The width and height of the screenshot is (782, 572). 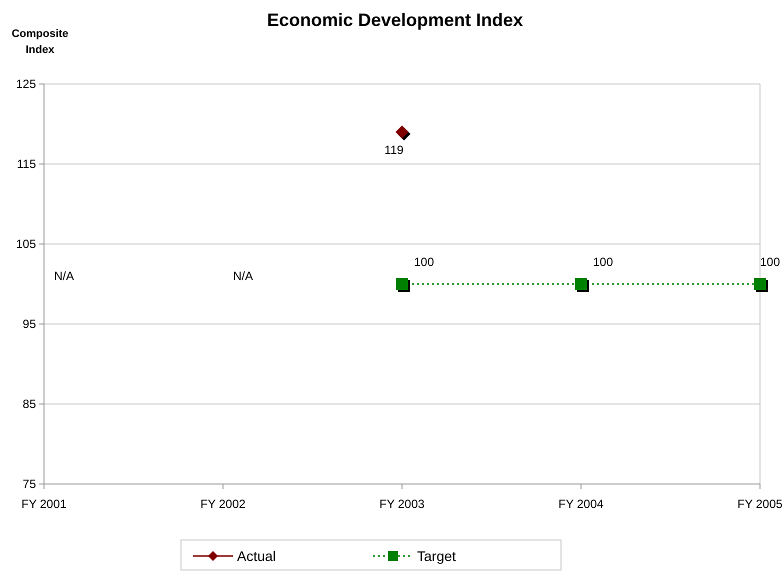 I want to click on y-tick-label: 115, so click(x=26, y=164).